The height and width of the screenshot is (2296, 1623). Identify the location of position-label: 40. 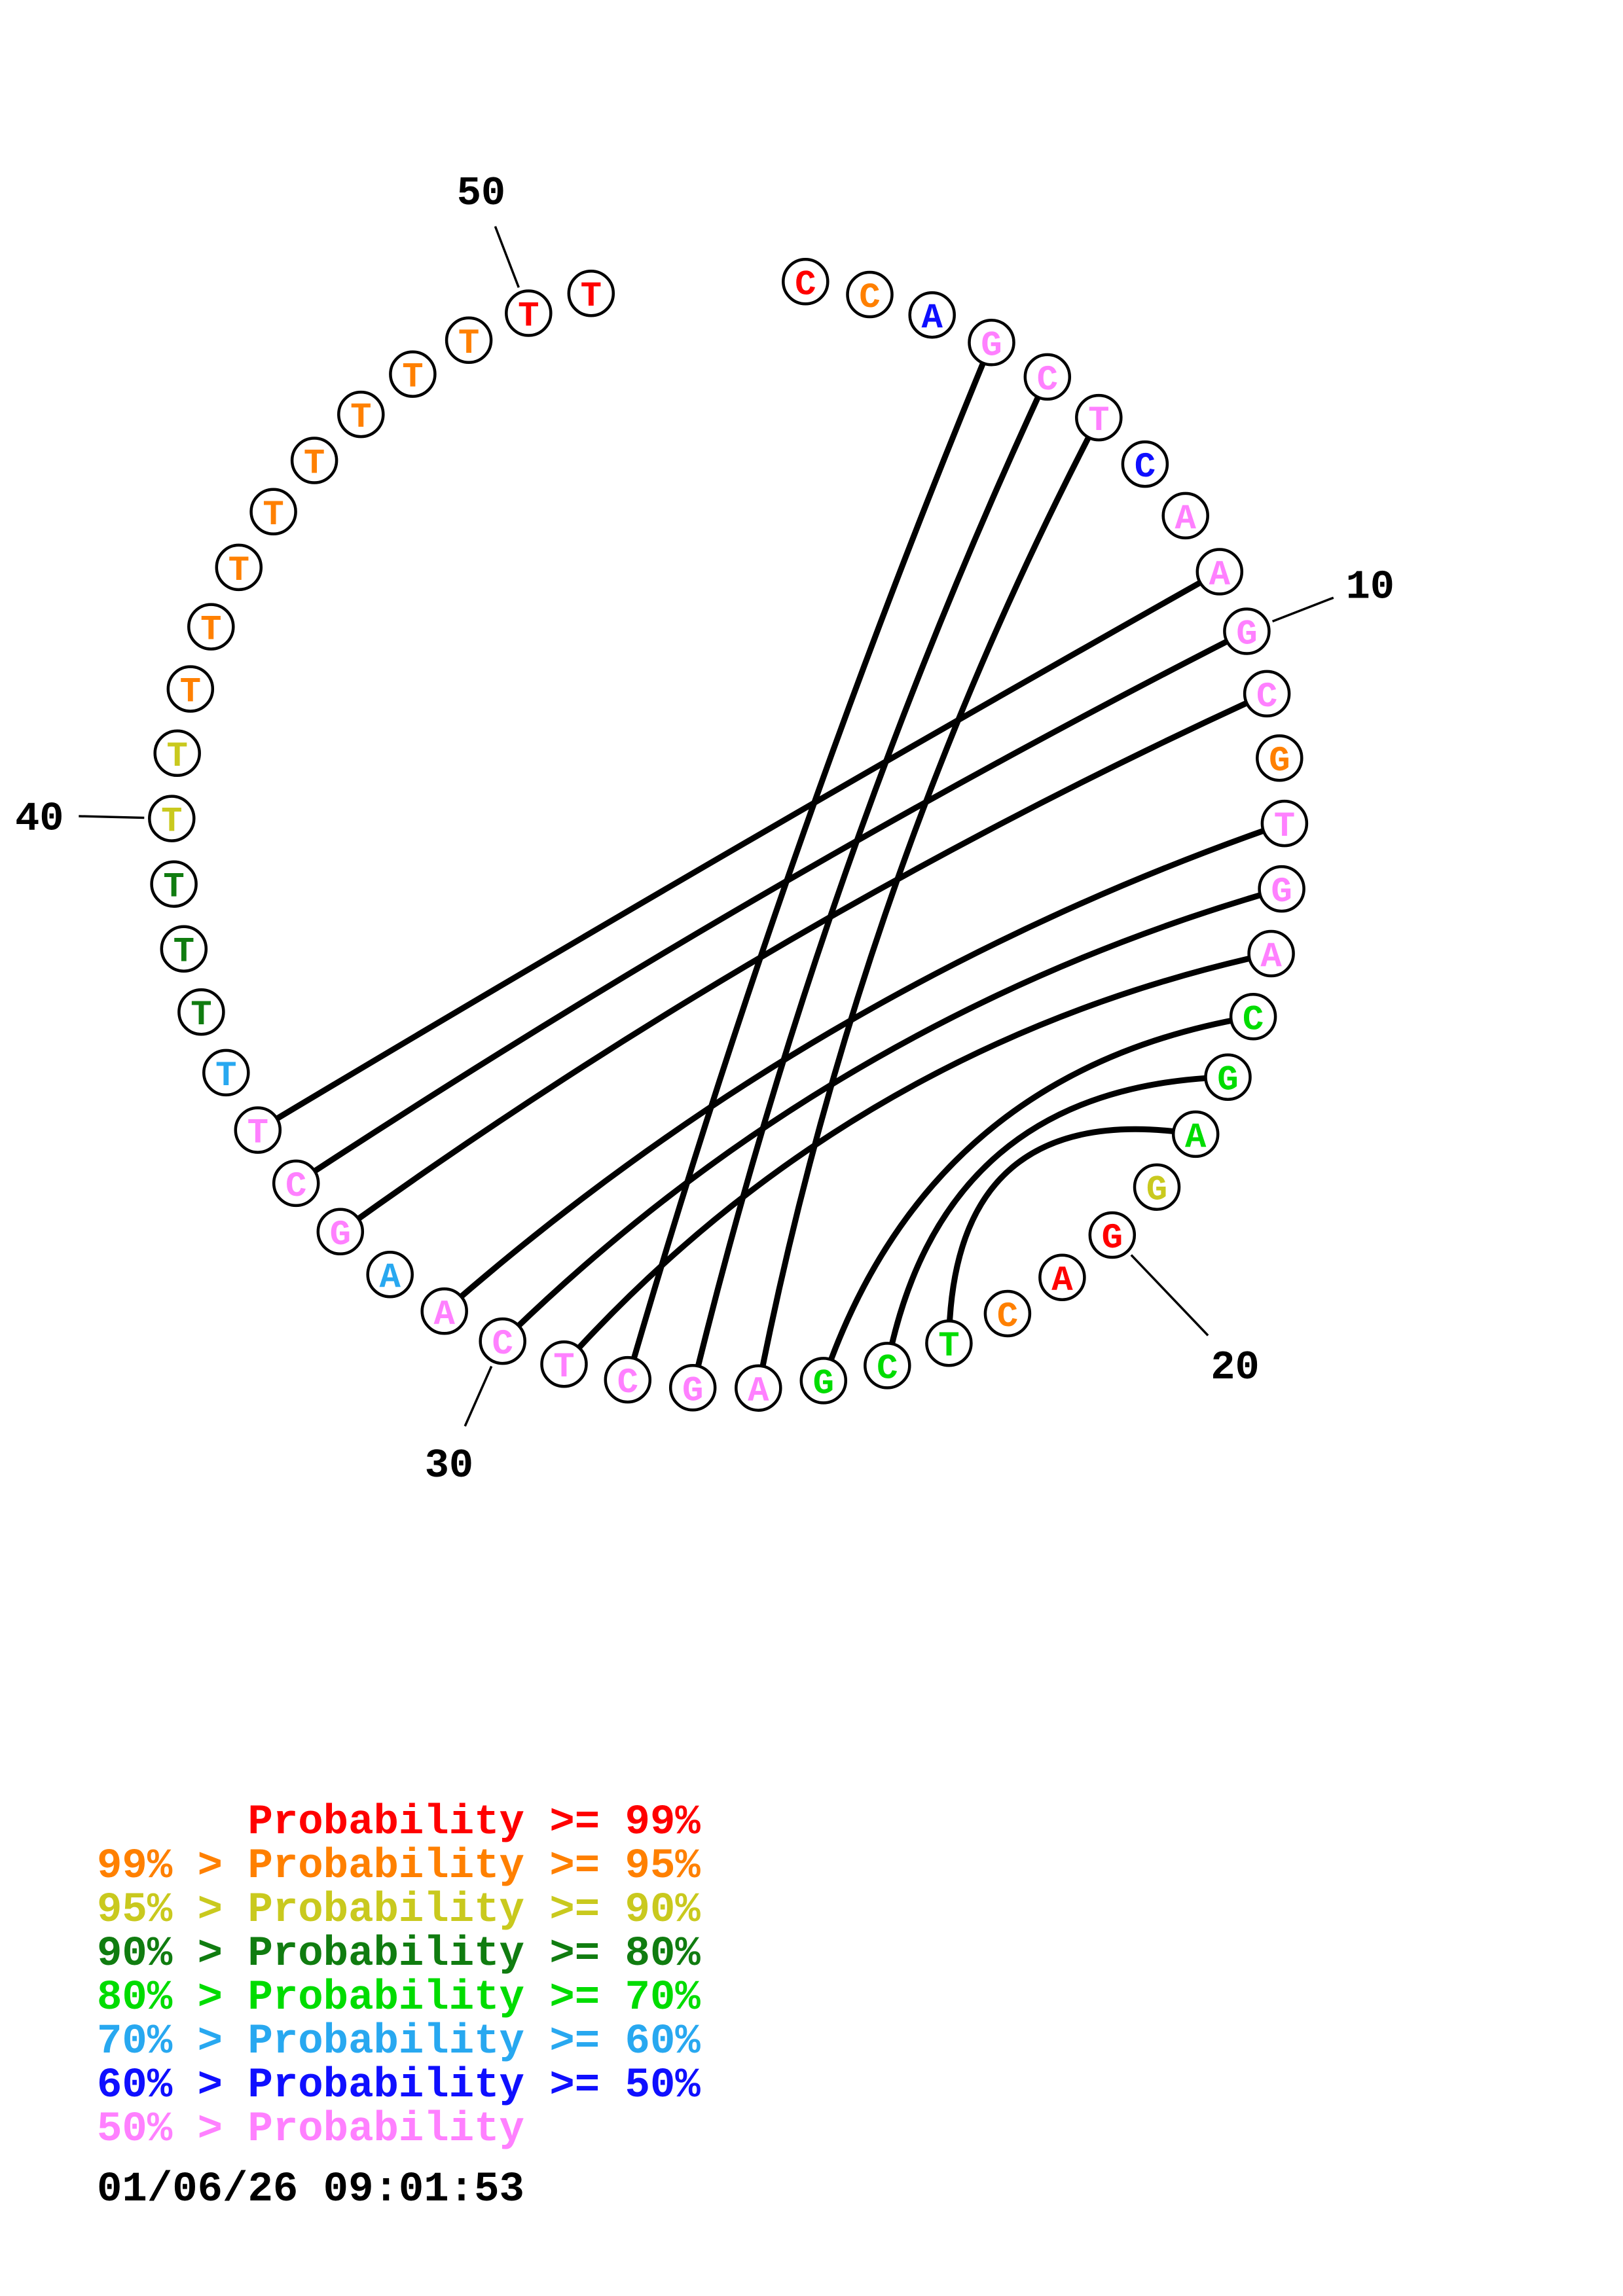
(39, 819).